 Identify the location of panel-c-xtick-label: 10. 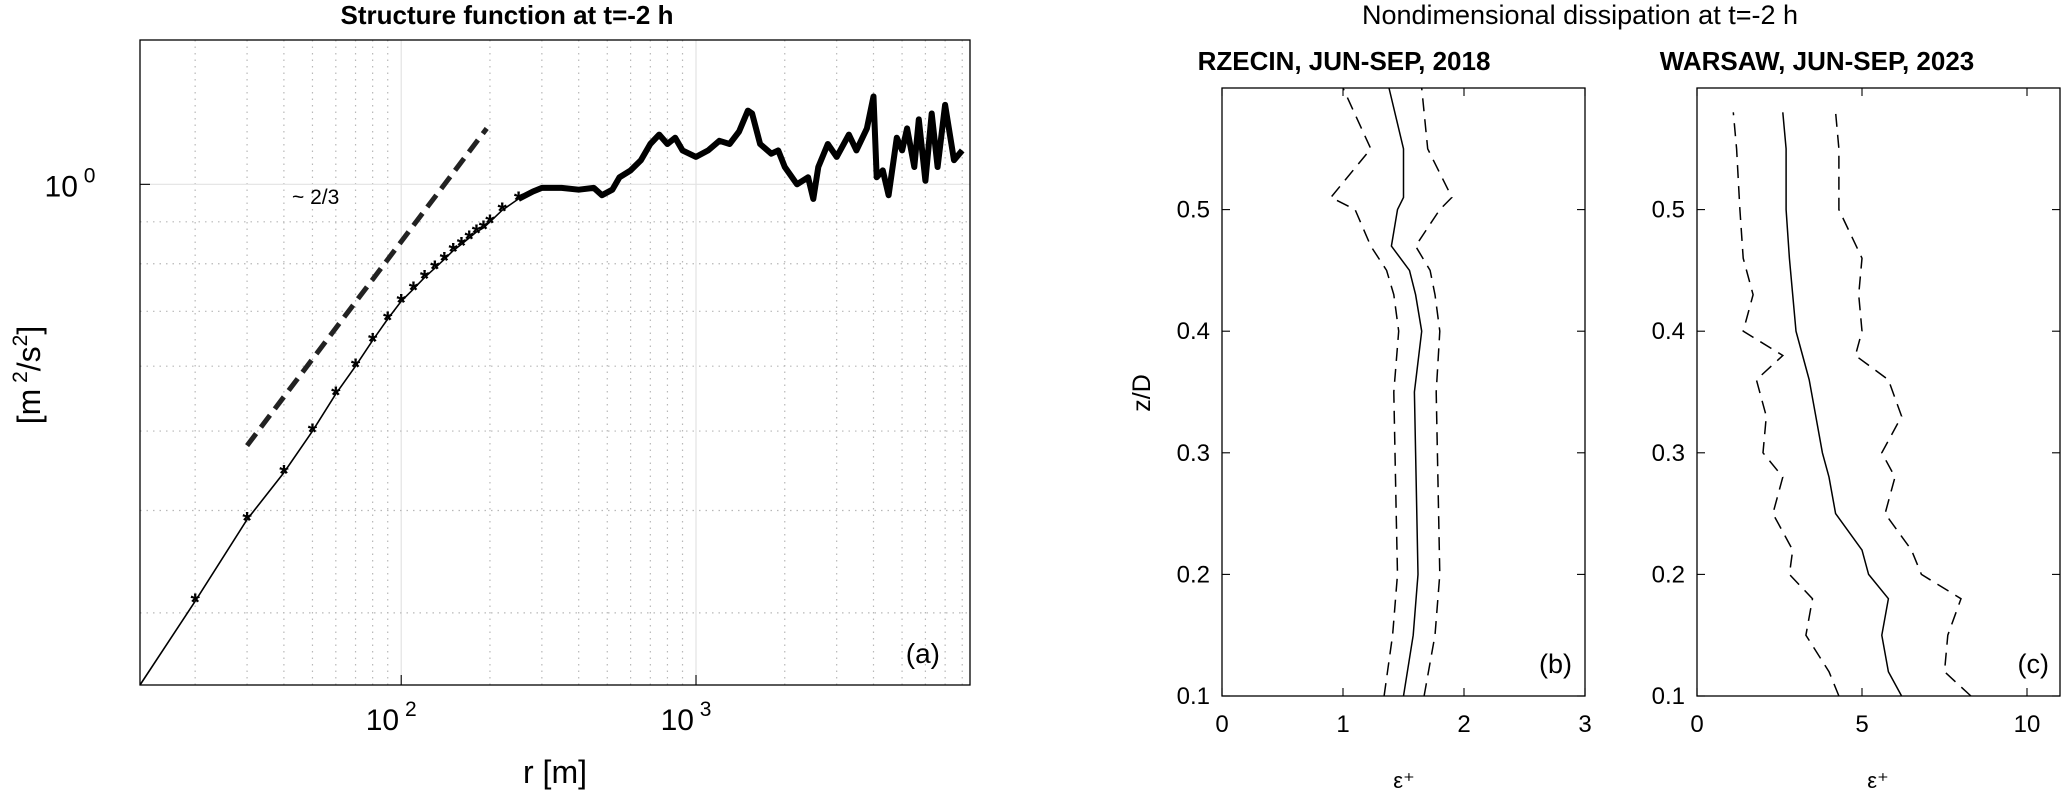
(2027, 724).